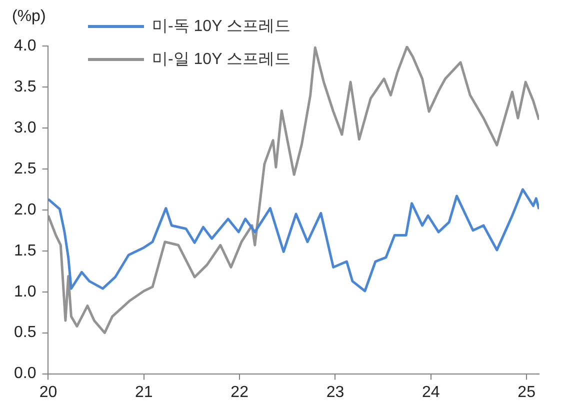  What do you see at coordinates (29, 17) in the screenshot?
I see `y-axis-title: (%p)` at bounding box center [29, 17].